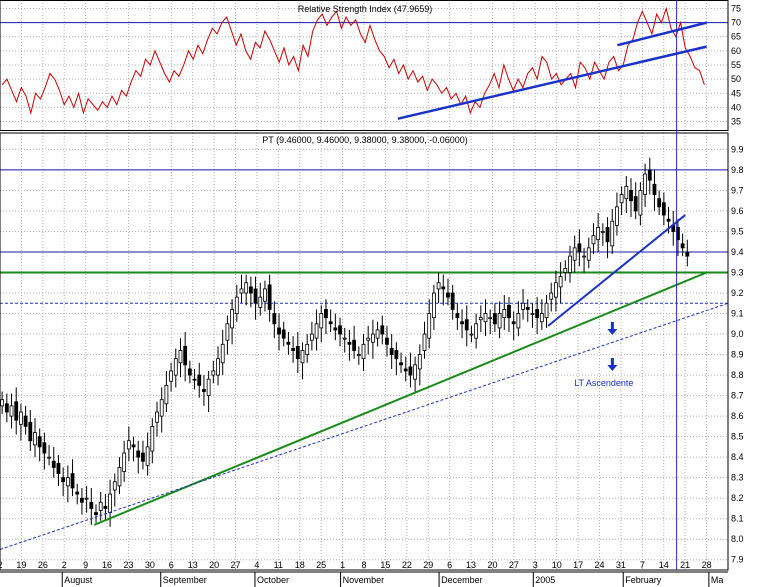 This screenshot has width=772, height=587. Describe the element at coordinates (737, 273) in the screenshot. I see `price-y-tick-label: 9.3` at that location.